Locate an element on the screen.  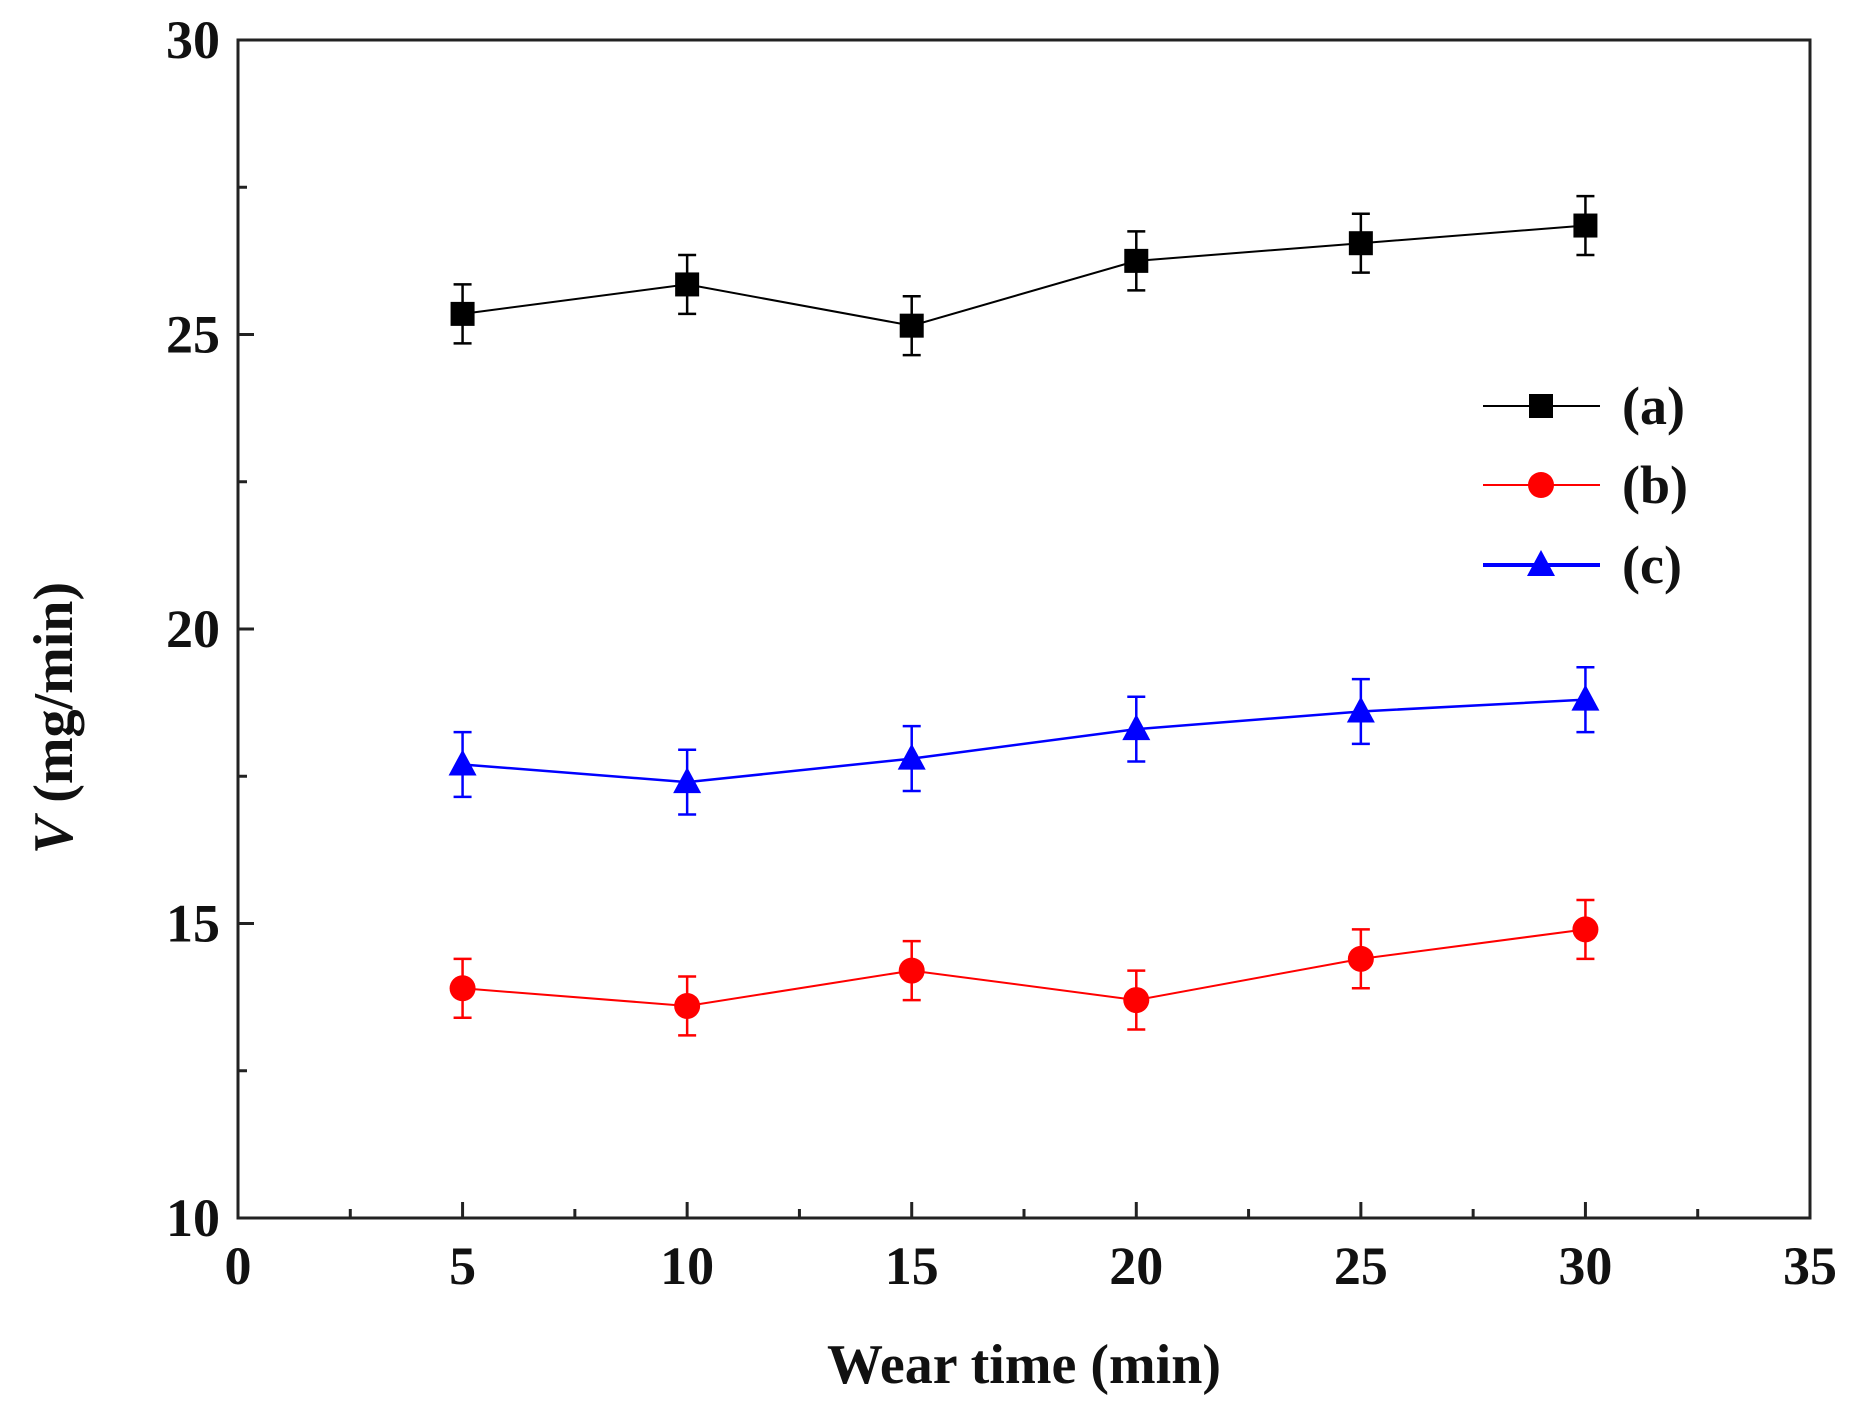
y-axis-tick-labels: 10 15 20 25 30 is located at coordinates (193, 629).